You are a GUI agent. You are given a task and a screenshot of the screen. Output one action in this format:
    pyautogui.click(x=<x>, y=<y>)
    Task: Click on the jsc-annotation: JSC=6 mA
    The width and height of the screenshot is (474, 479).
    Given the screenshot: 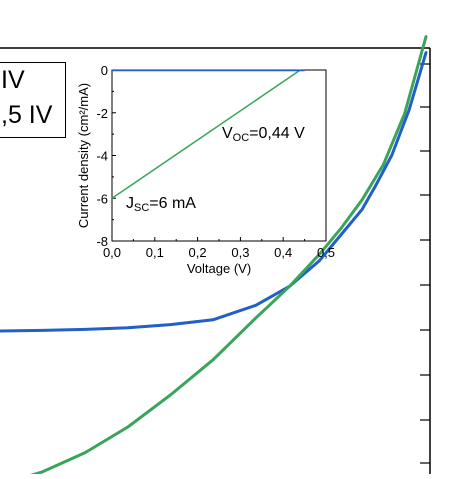 What is the action you would take?
    pyautogui.click(x=161, y=204)
    